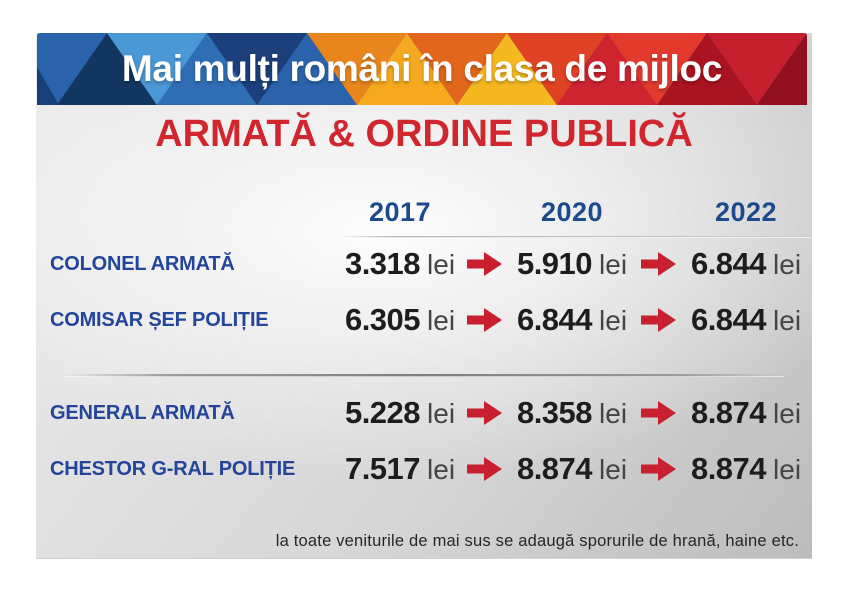 The height and width of the screenshot is (595, 842). I want to click on value-cell: 5.228 lei, so click(400, 413).